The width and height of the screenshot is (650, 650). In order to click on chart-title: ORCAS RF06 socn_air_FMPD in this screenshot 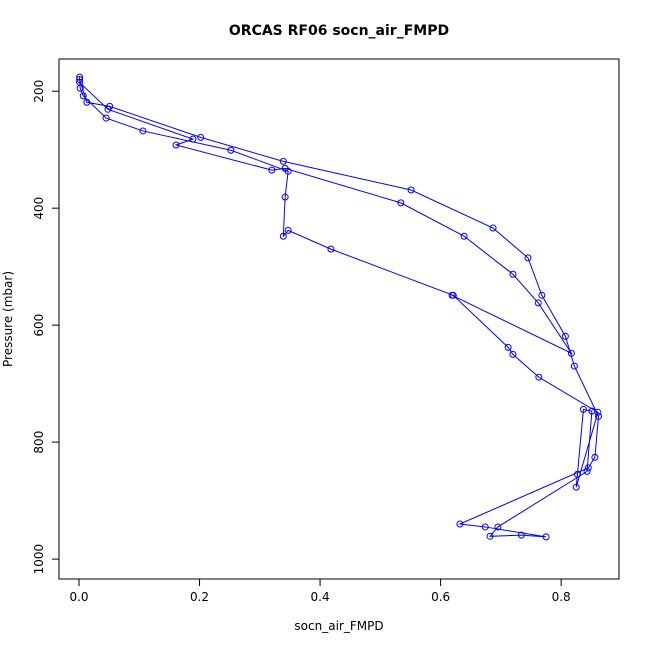, I will do `click(339, 31)`.